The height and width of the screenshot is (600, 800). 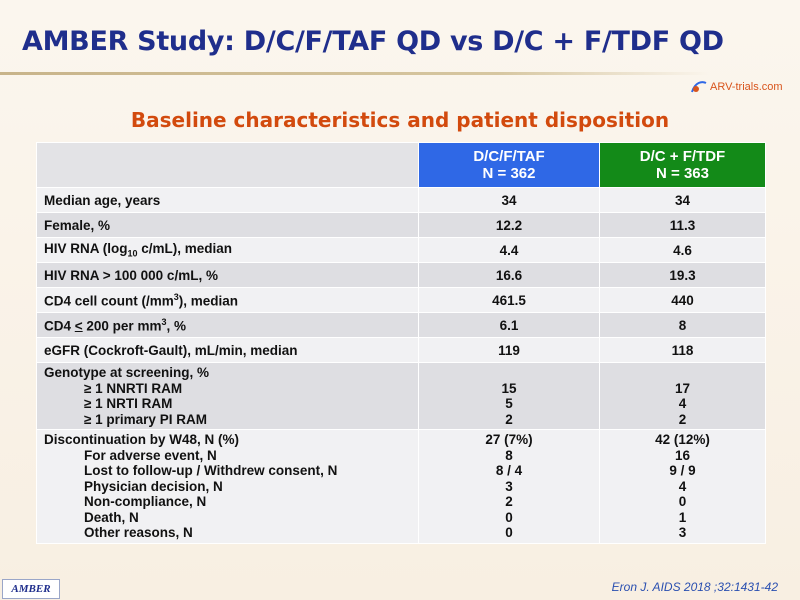 I want to click on value-col2: 118, so click(x=682, y=350).